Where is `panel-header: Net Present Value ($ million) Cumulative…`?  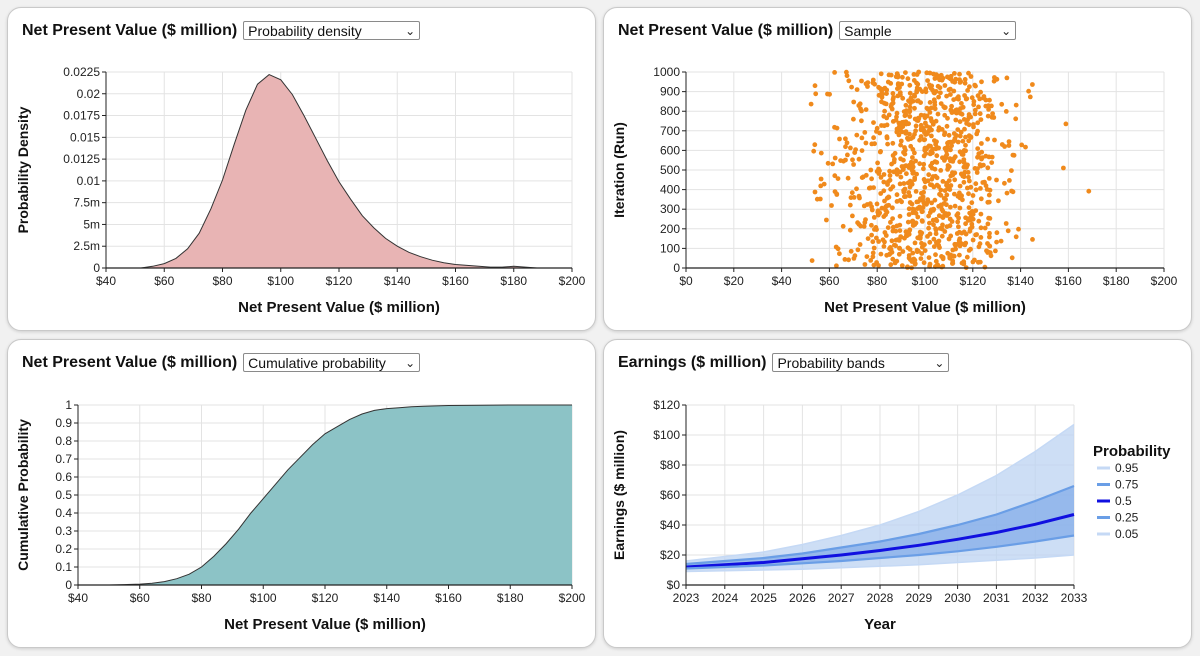
panel-header: Net Present Value ($ million) Cumulative… is located at coordinates (221, 362).